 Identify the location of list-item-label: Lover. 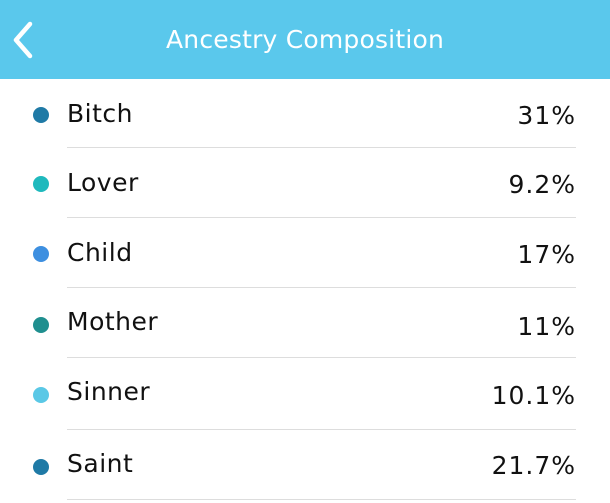
(103, 182).